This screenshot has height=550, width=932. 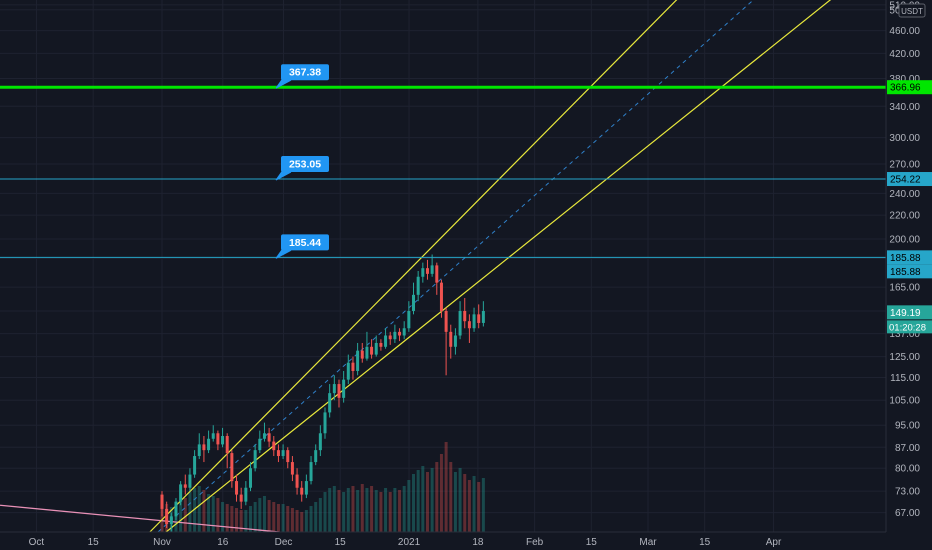 What do you see at coordinates (405, 542) in the screenshot?
I see `time-axis: Oct 15 Nov 16 Dec 15 2021 18 Feb 15 Mar 15 Apr` at bounding box center [405, 542].